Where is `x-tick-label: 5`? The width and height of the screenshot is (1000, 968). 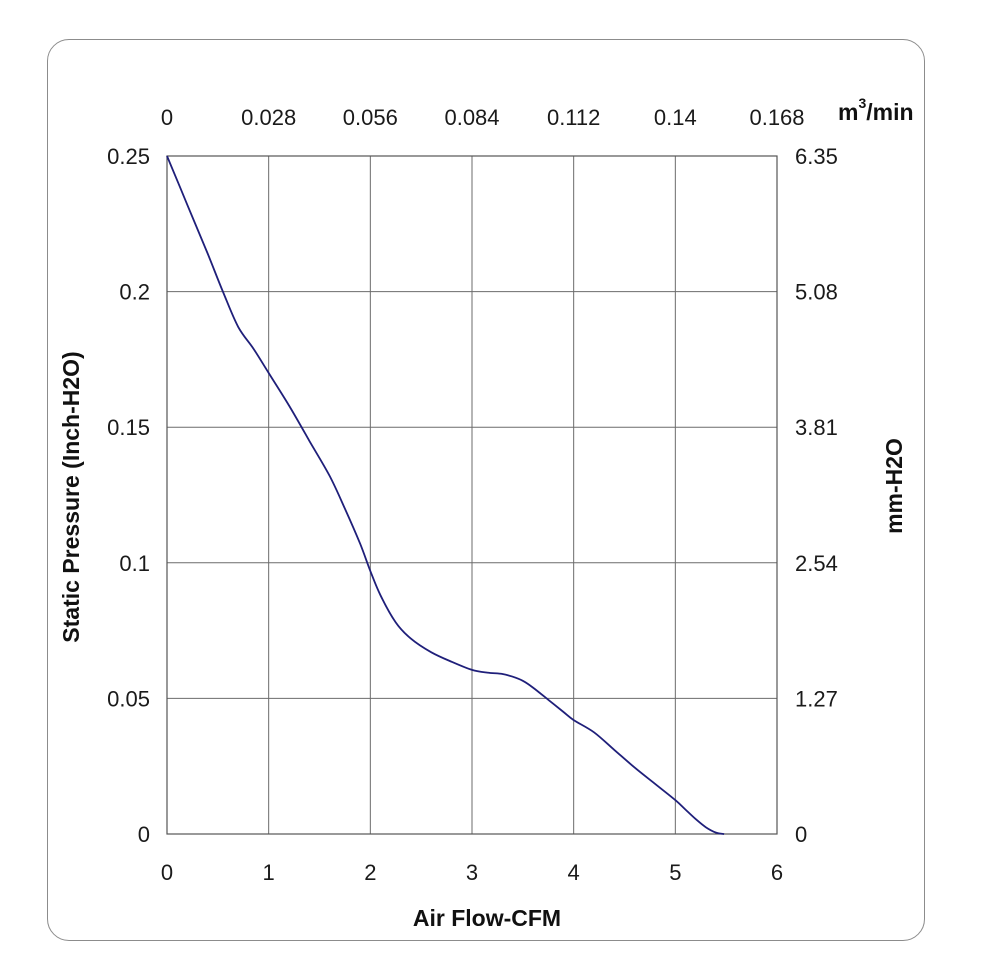 x-tick-label: 5 is located at coordinates (675, 872).